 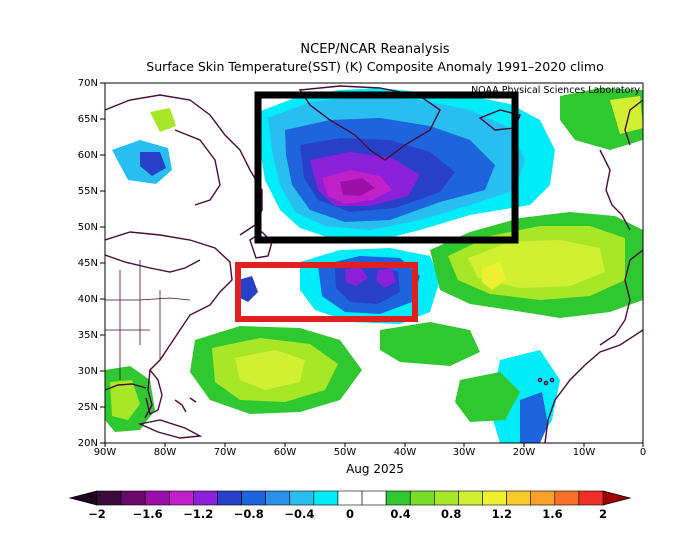 I want to click on highlight-box-red, so click(x=326, y=292).